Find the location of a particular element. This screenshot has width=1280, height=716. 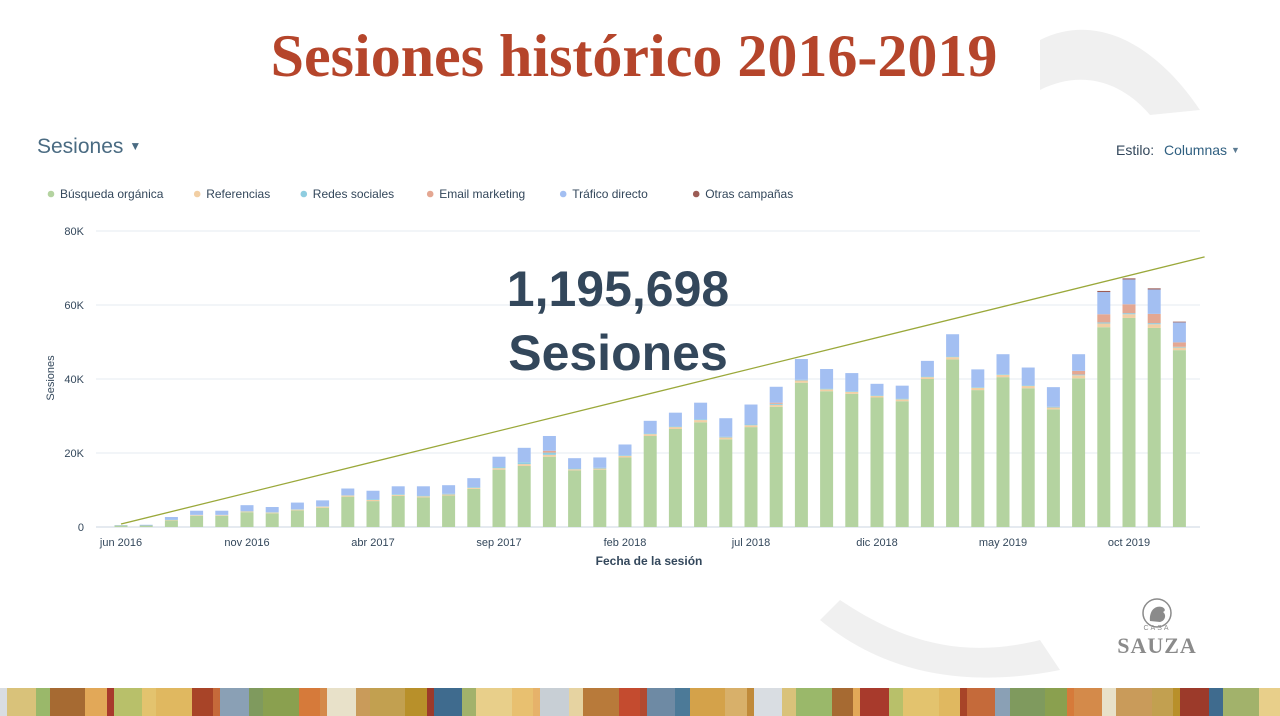

slide-title: Sesiones histórico 2016-2019 is located at coordinates (634, 56).